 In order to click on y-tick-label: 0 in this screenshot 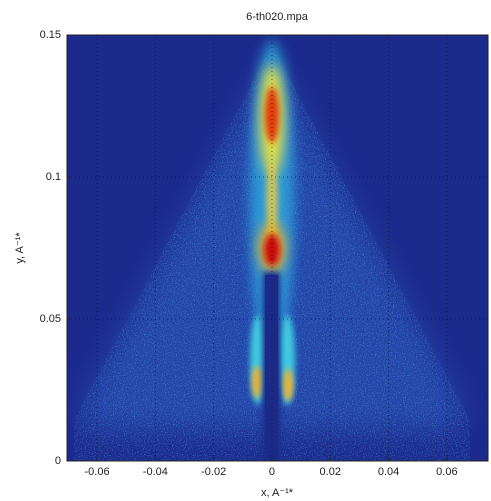, I will do `click(58, 461)`.